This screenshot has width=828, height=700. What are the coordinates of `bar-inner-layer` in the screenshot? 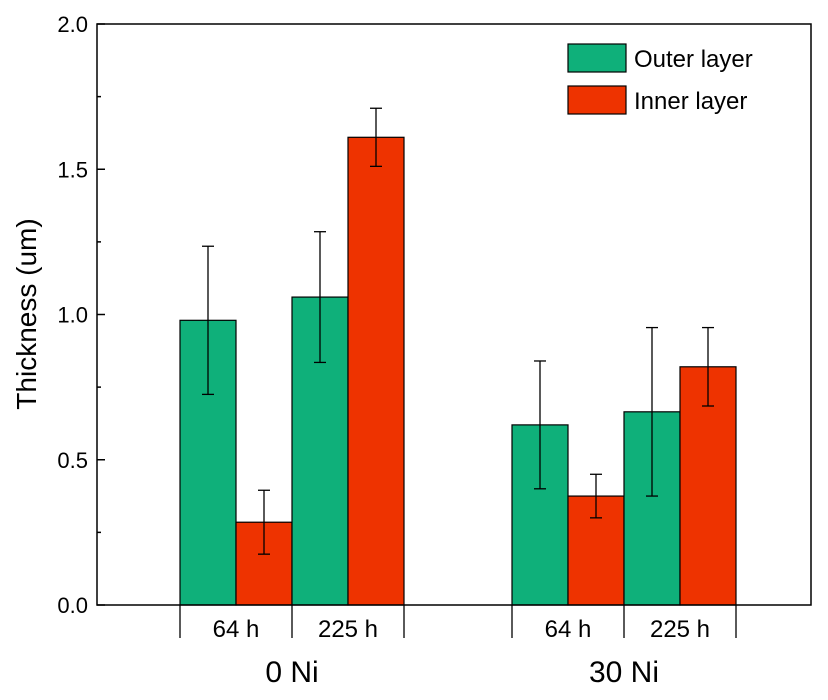 It's located at (376, 371).